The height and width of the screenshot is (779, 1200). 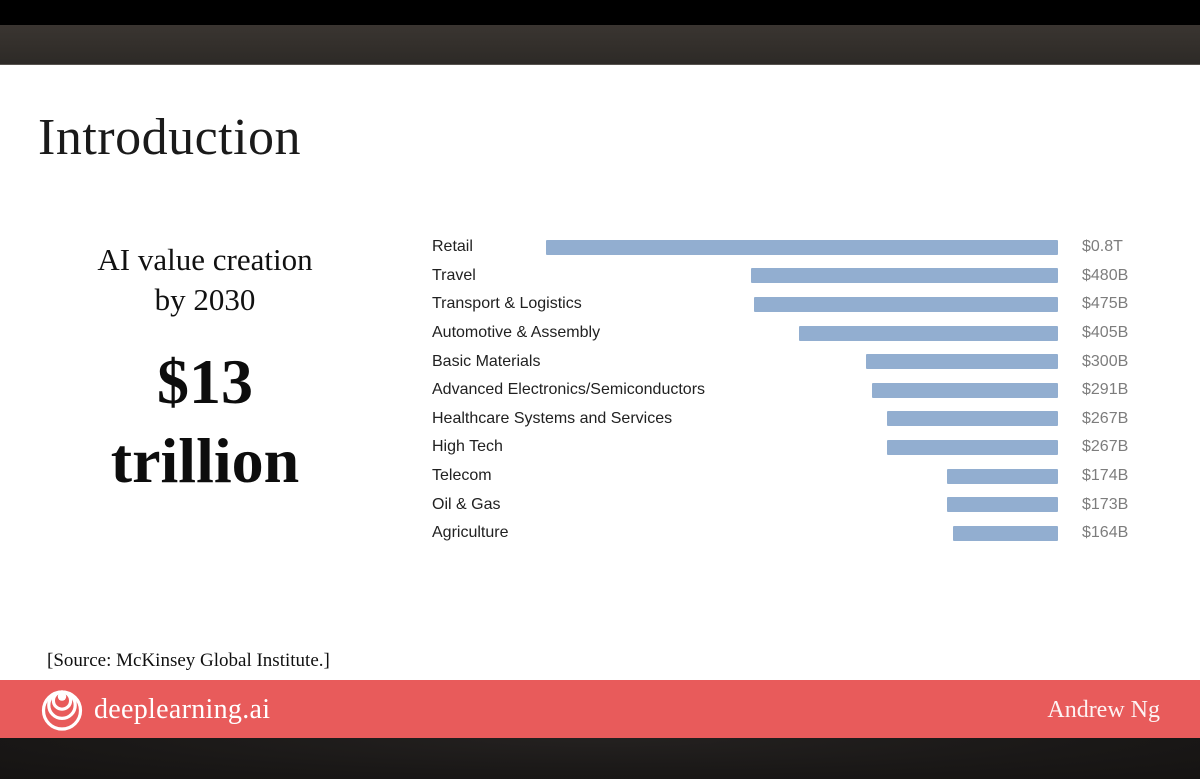 I want to click on chart-category-label: Automotive & Assembly, so click(x=516, y=333).